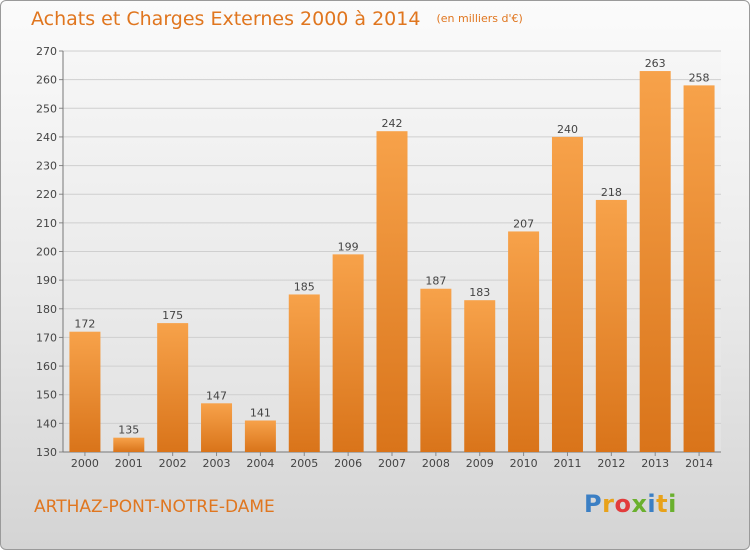 The height and width of the screenshot is (550, 750). I want to click on bar-2001, so click(129, 444).